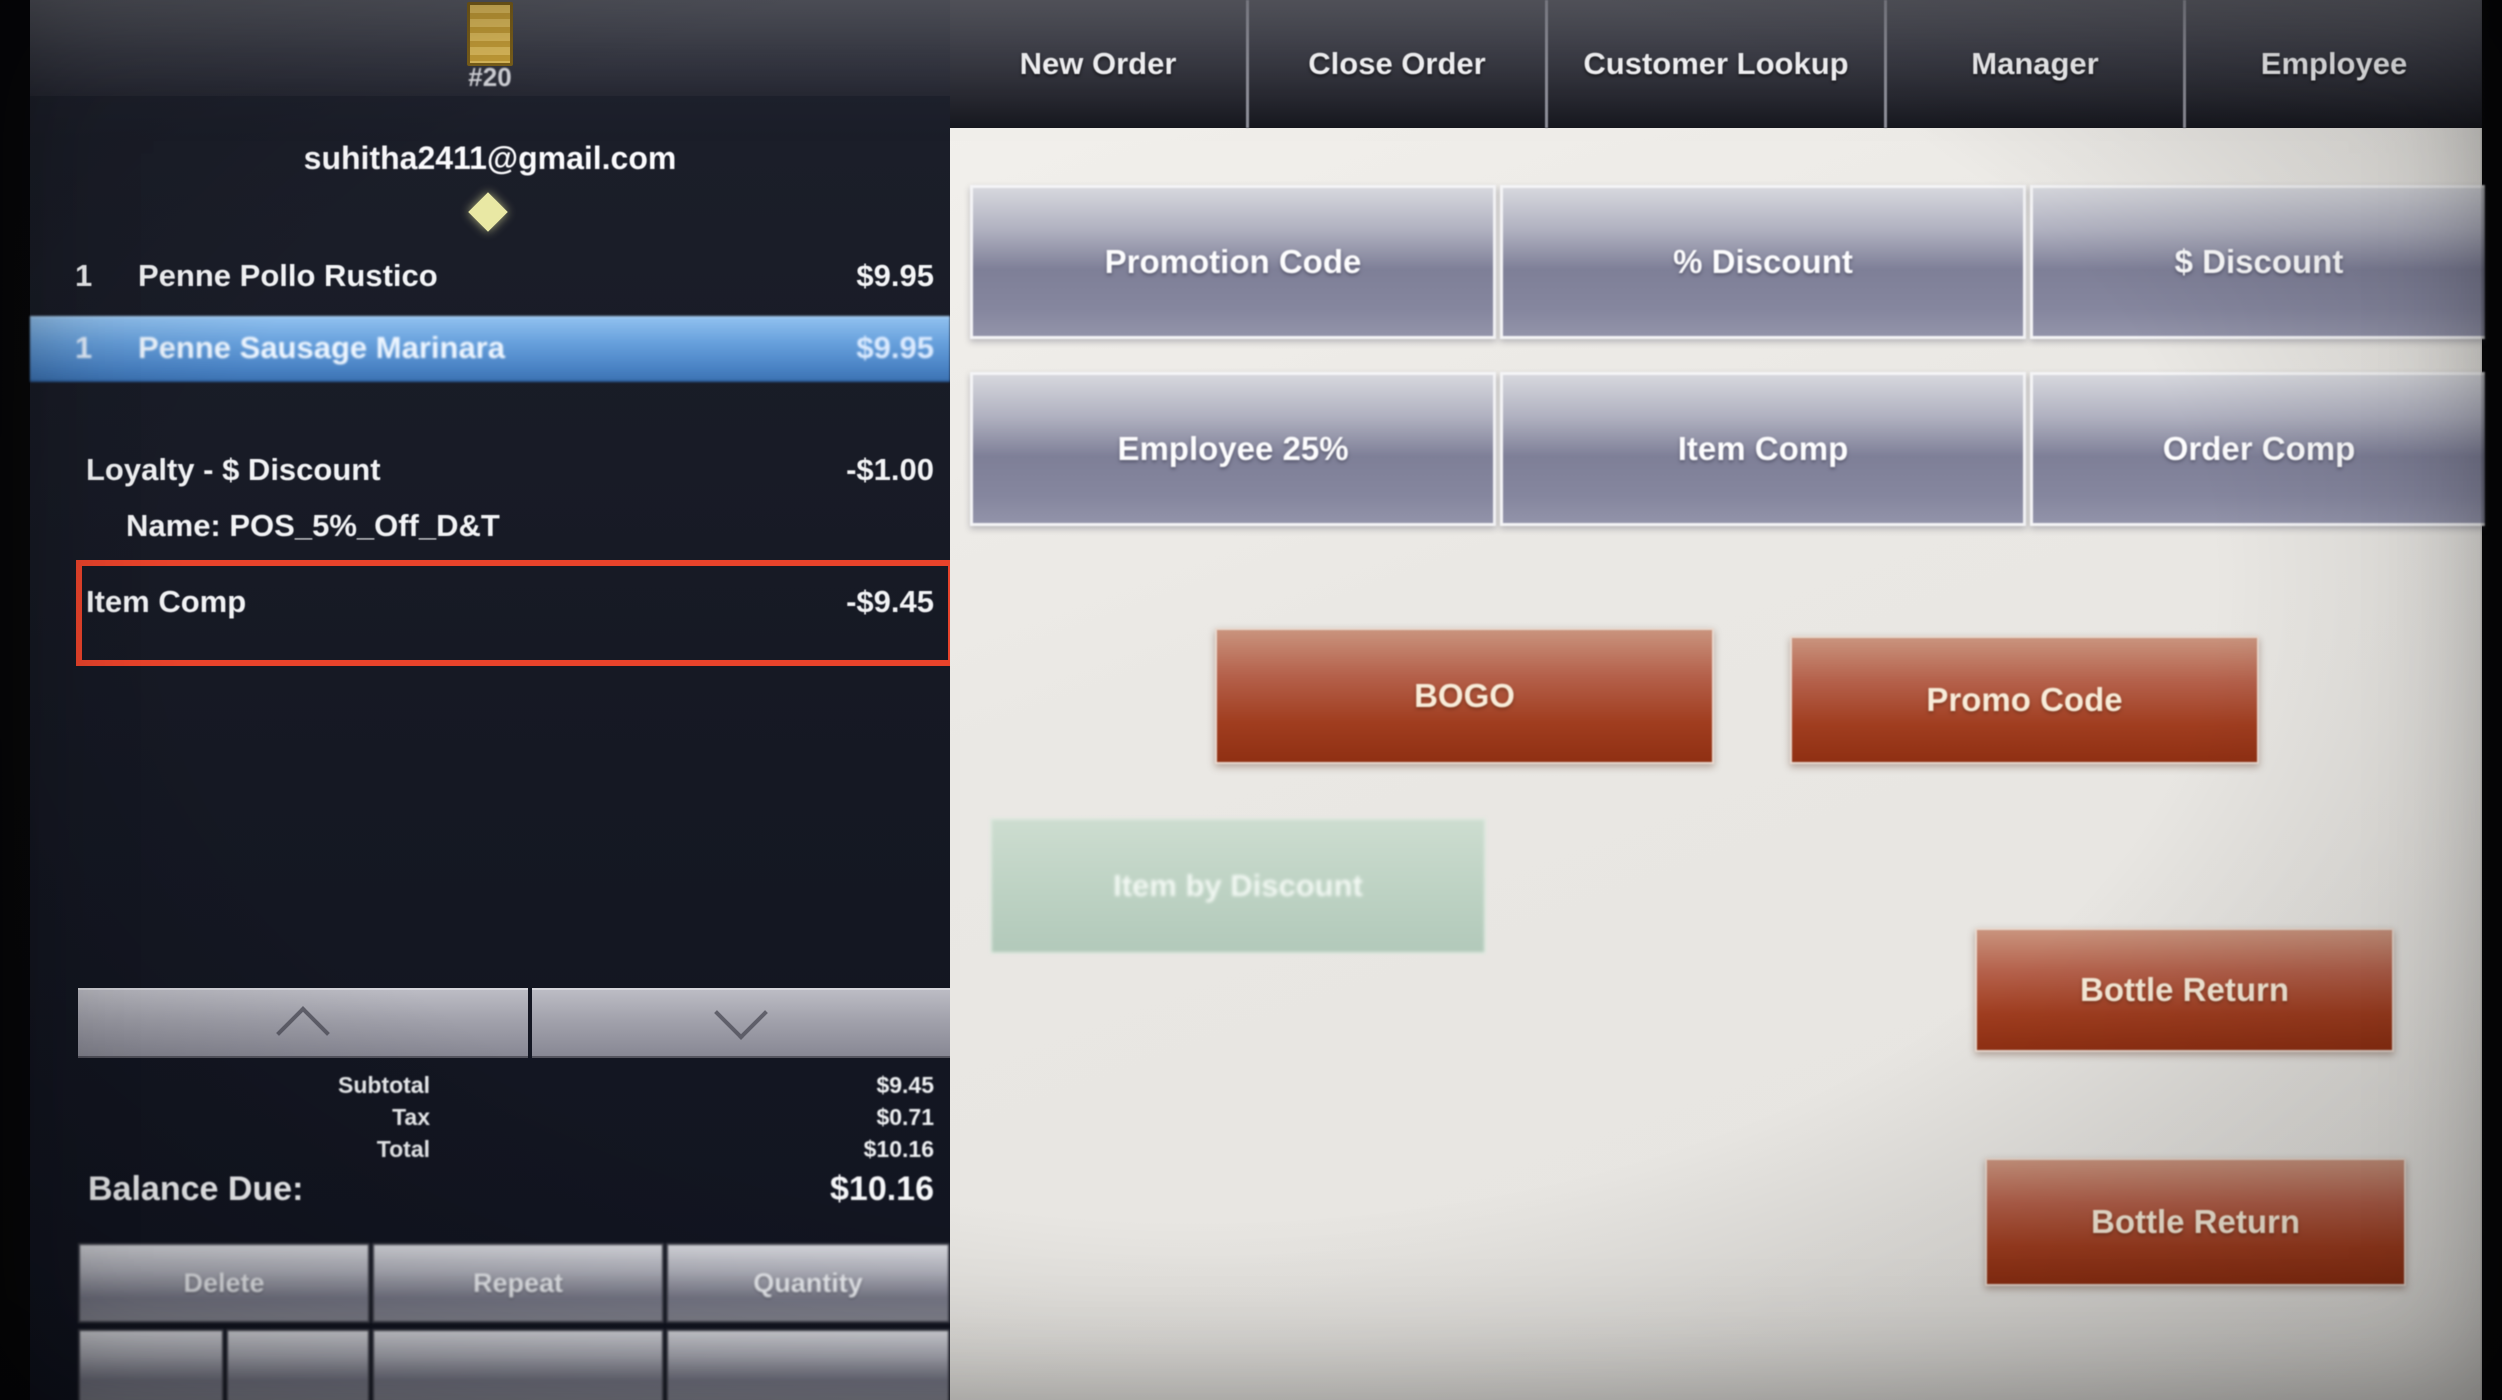  What do you see at coordinates (490, 1192) in the screenshot?
I see `balance-due-line: Balance Due: $10.16` at bounding box center [490, 1192].